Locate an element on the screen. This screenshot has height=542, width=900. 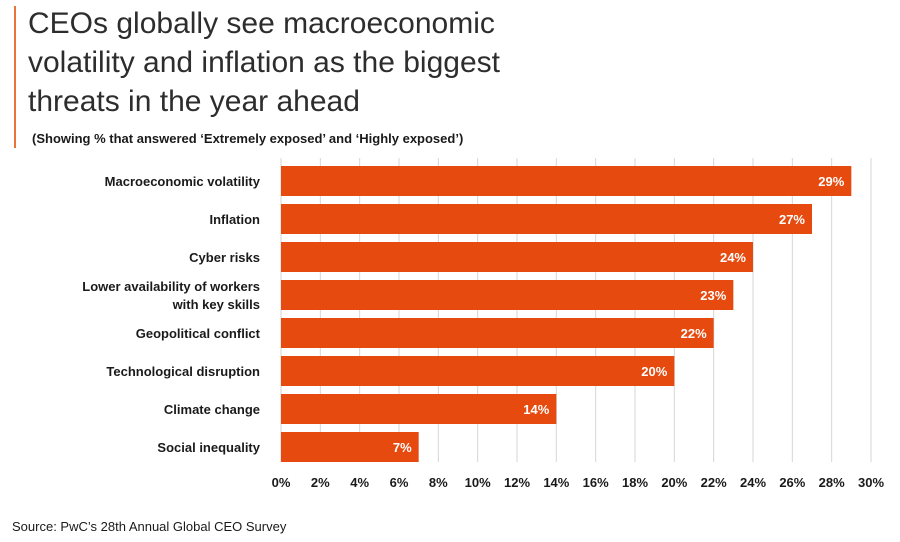
x-tick-label: 8% is located at coordinates (438, 482).